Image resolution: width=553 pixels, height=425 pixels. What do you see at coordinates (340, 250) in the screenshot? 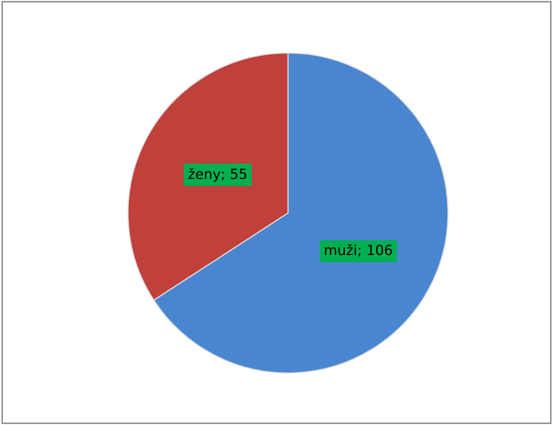
I see `slice-label: muži` at bounding box center [340, 250].